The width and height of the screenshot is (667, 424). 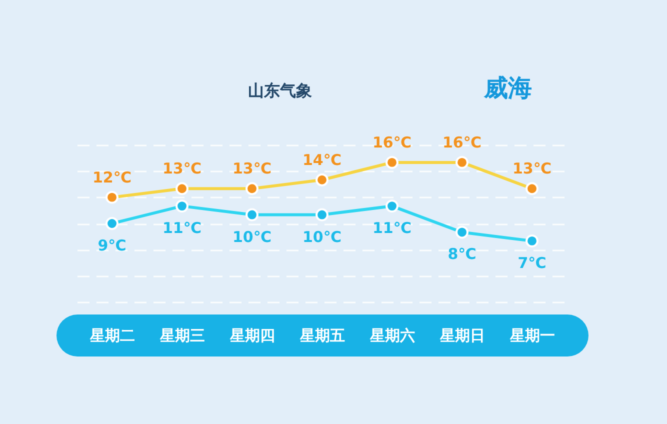 I want to click on x-tick-label: 星期三, so click(x=182, y=335).